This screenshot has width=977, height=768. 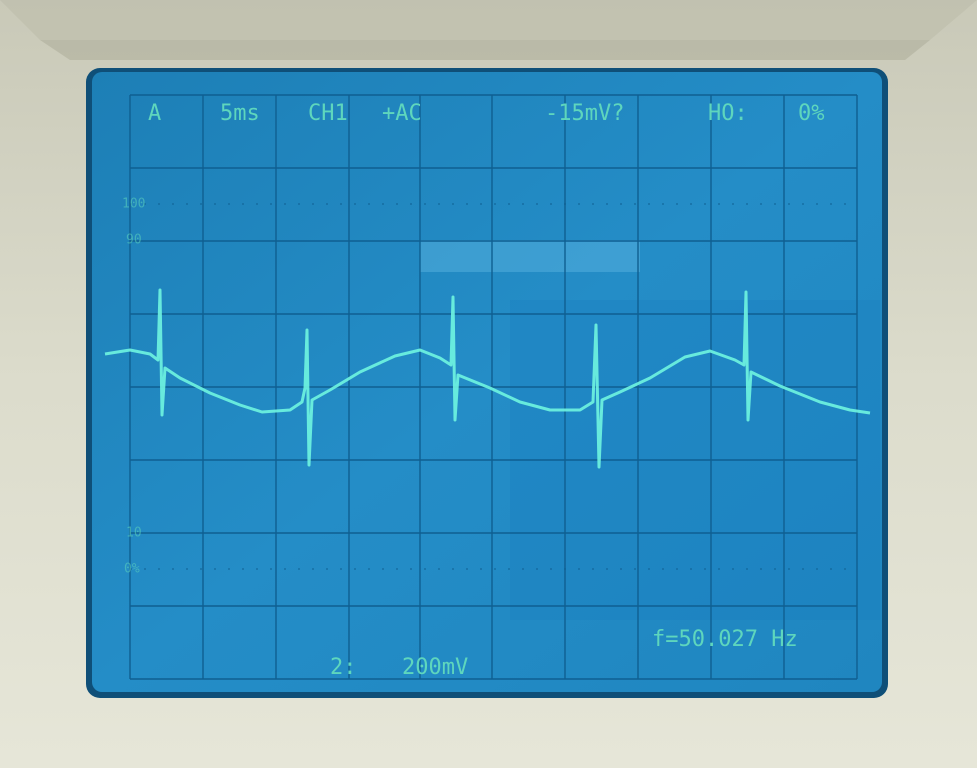 I want to click on holdoff-label: HO:, so click(x=728, y=113).